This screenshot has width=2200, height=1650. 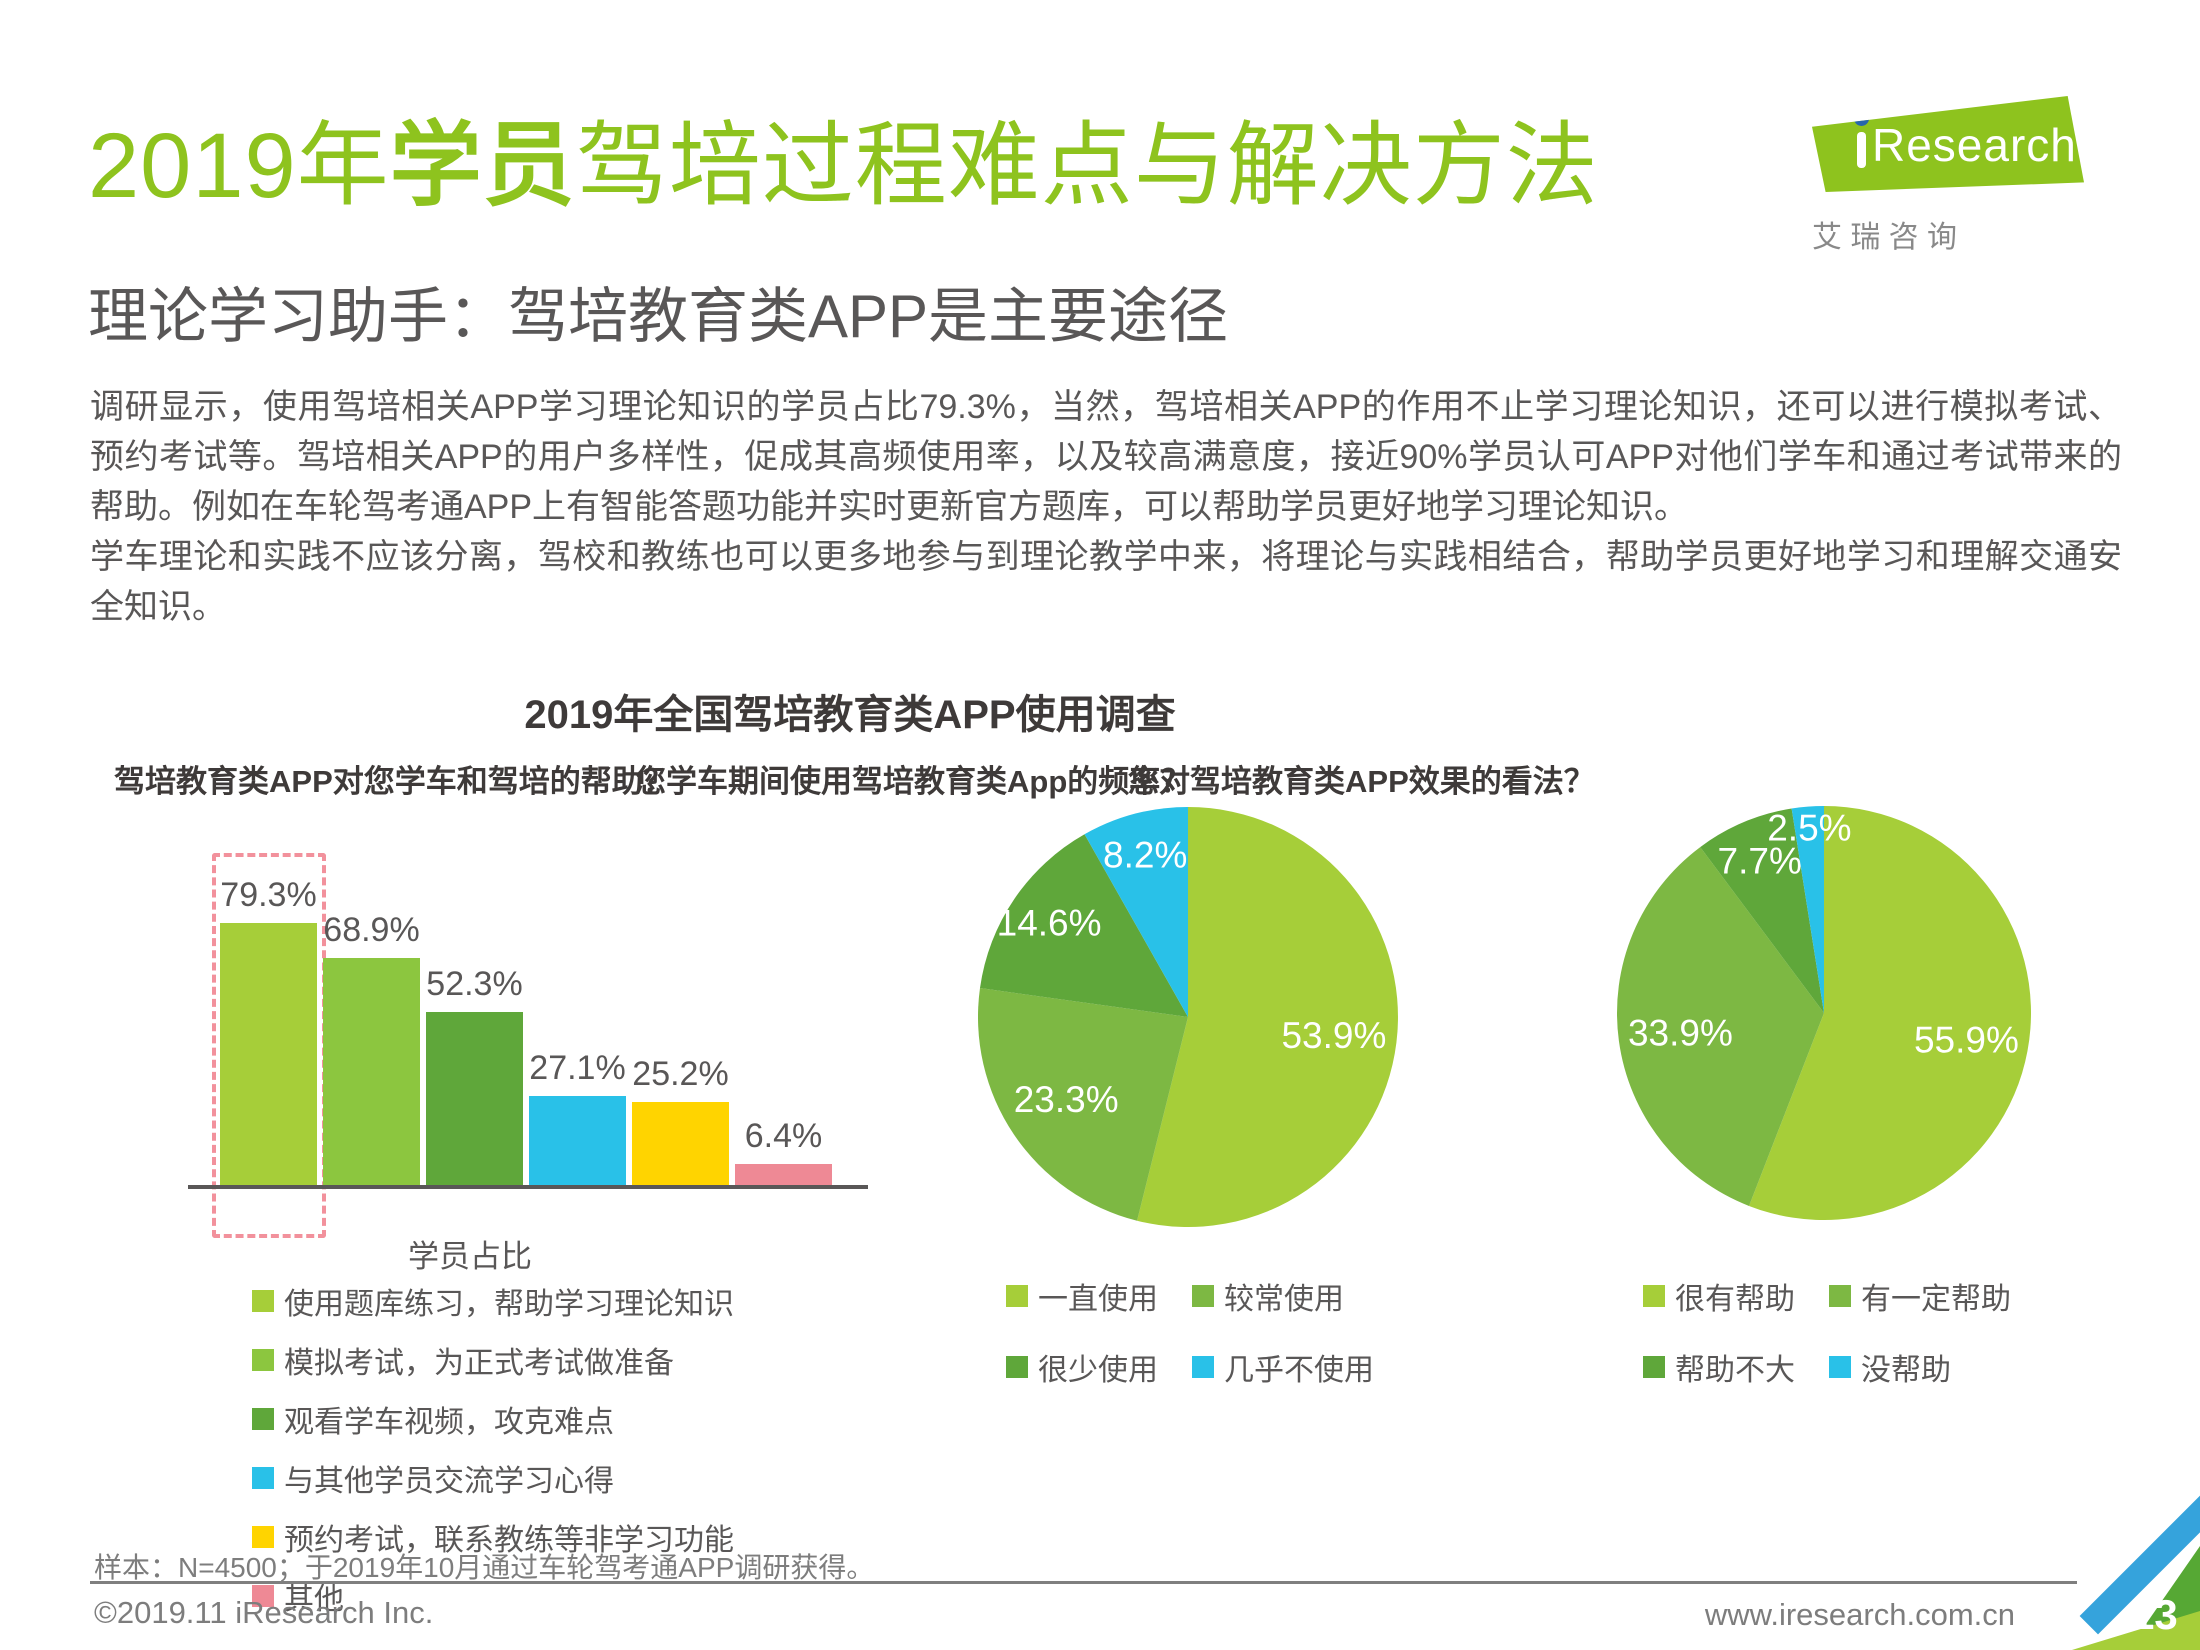 I want to click on legend-item: 较常使用, so click(x=1283, y=1296).